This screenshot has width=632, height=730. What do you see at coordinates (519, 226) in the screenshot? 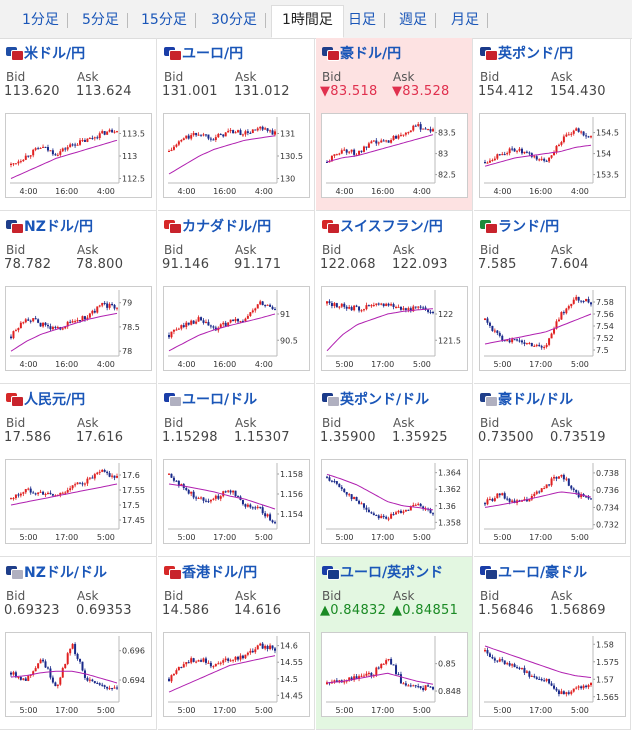
I see `pair-title-link: ランド/円` at bounding box center [519, 226].